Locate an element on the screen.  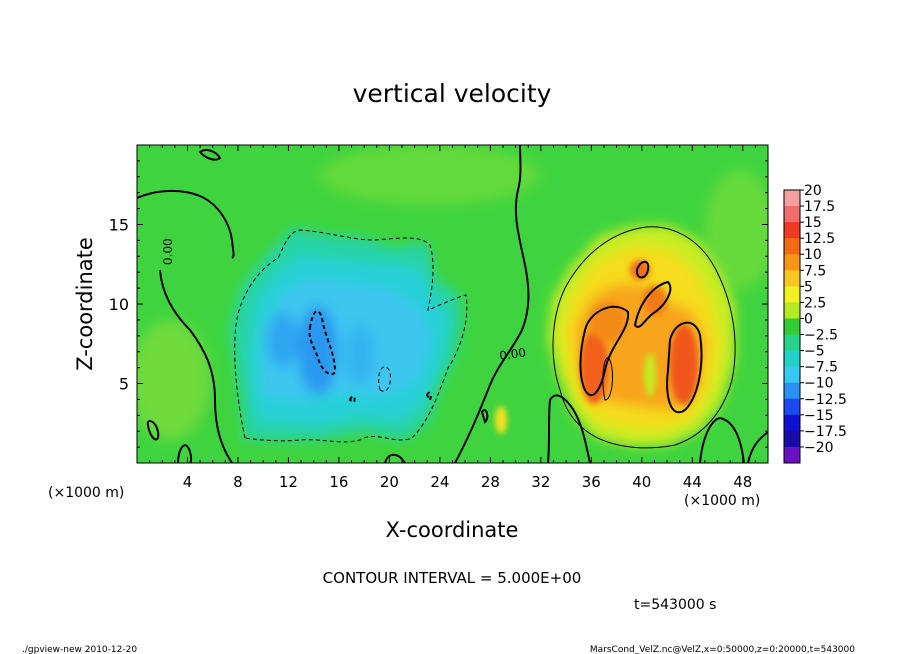
x-tick-label: 32 is located at coordinates (540, 482).